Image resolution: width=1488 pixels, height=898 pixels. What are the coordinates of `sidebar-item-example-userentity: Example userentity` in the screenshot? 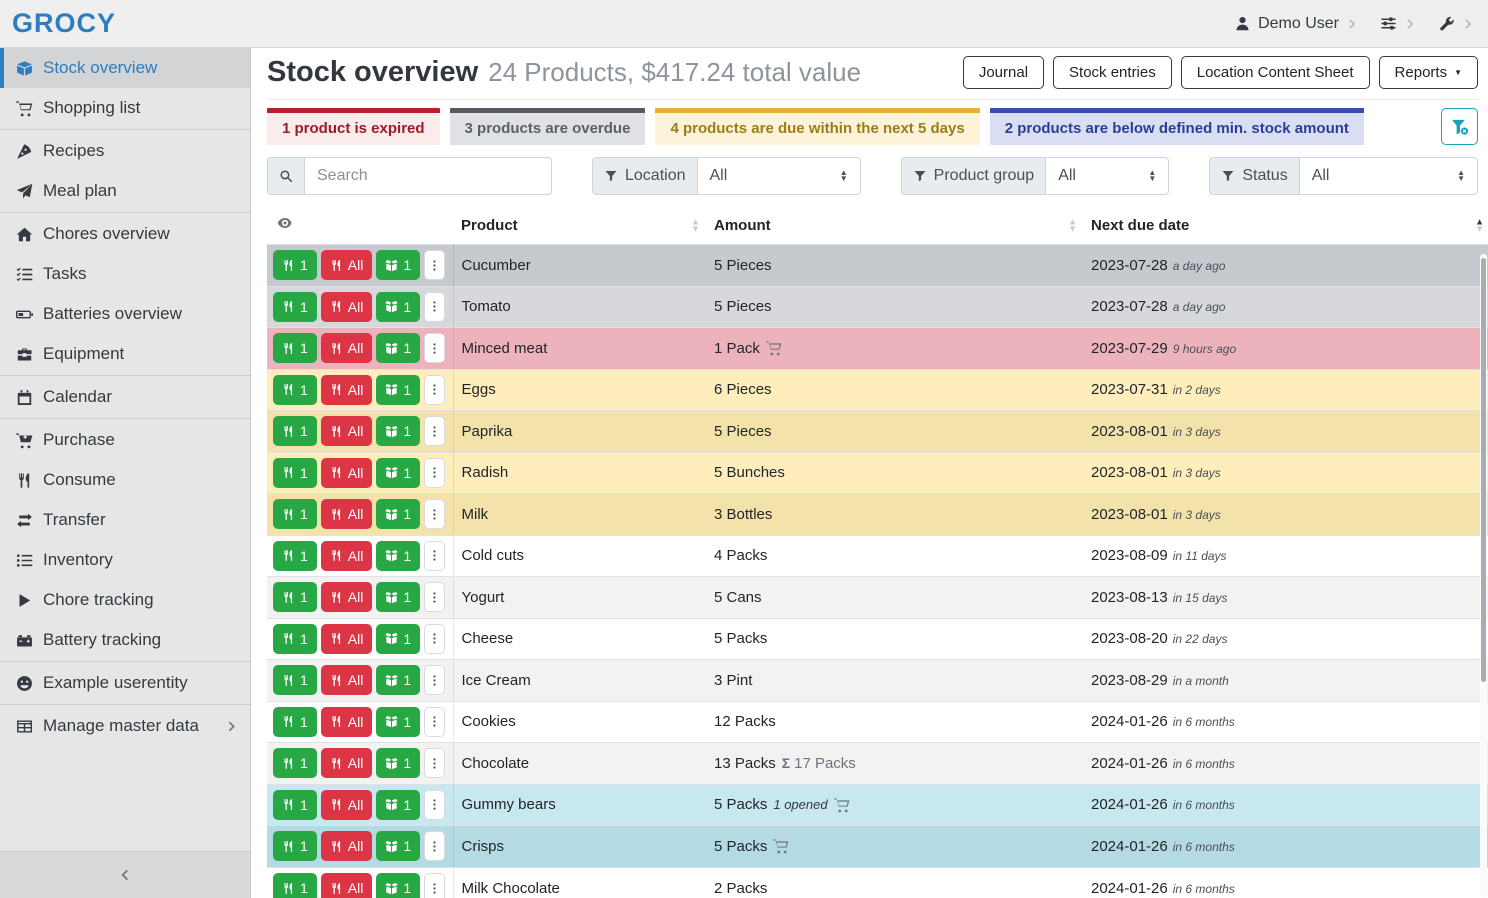 It's located at (125, 683).